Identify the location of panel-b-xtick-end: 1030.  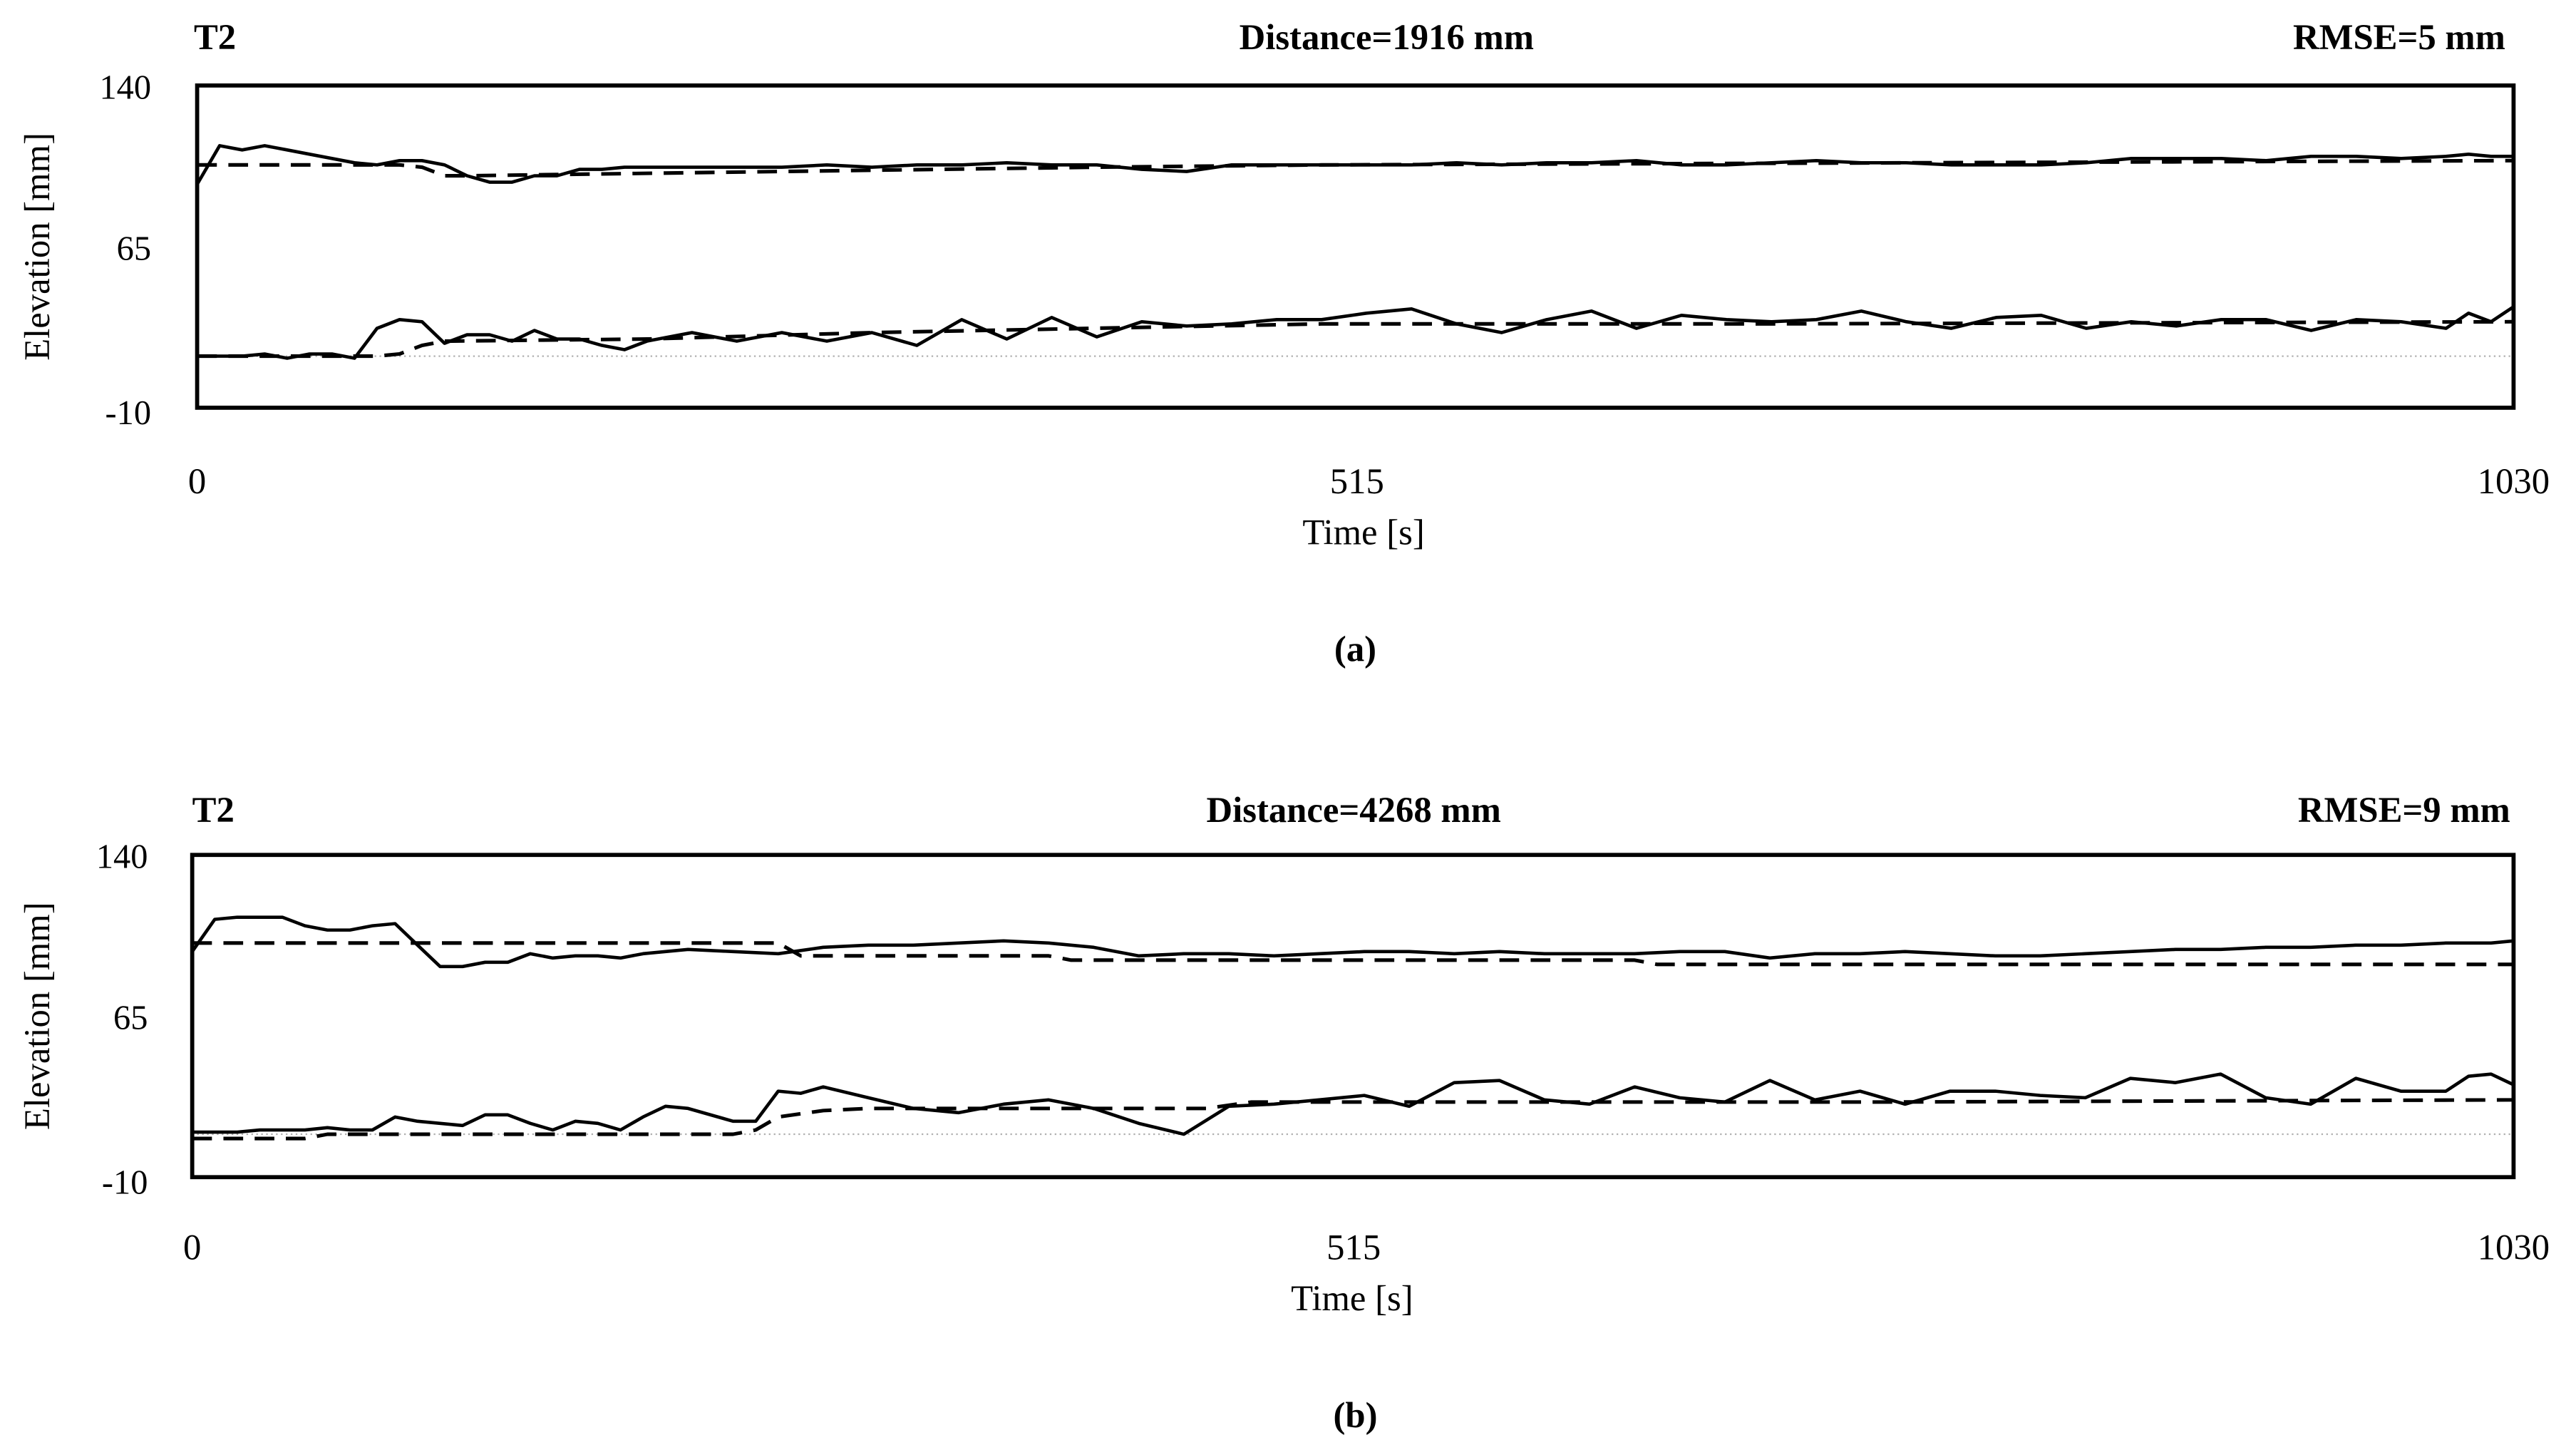
(2514, 1248).